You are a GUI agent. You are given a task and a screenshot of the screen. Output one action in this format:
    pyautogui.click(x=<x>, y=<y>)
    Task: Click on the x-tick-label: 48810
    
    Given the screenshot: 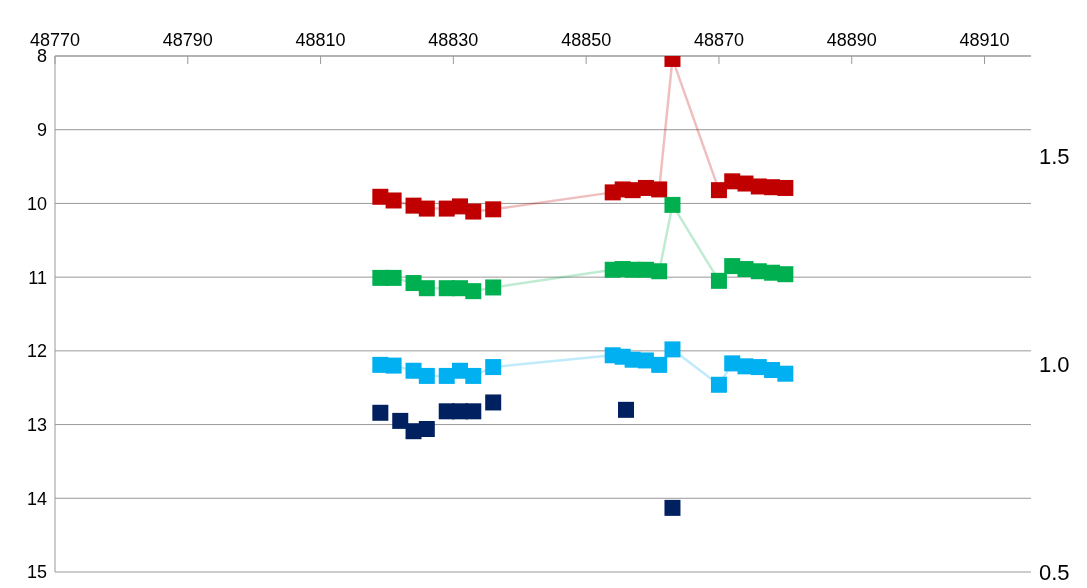 What is the action you would take?
    pyautogui.click(x=320, y=40)
    